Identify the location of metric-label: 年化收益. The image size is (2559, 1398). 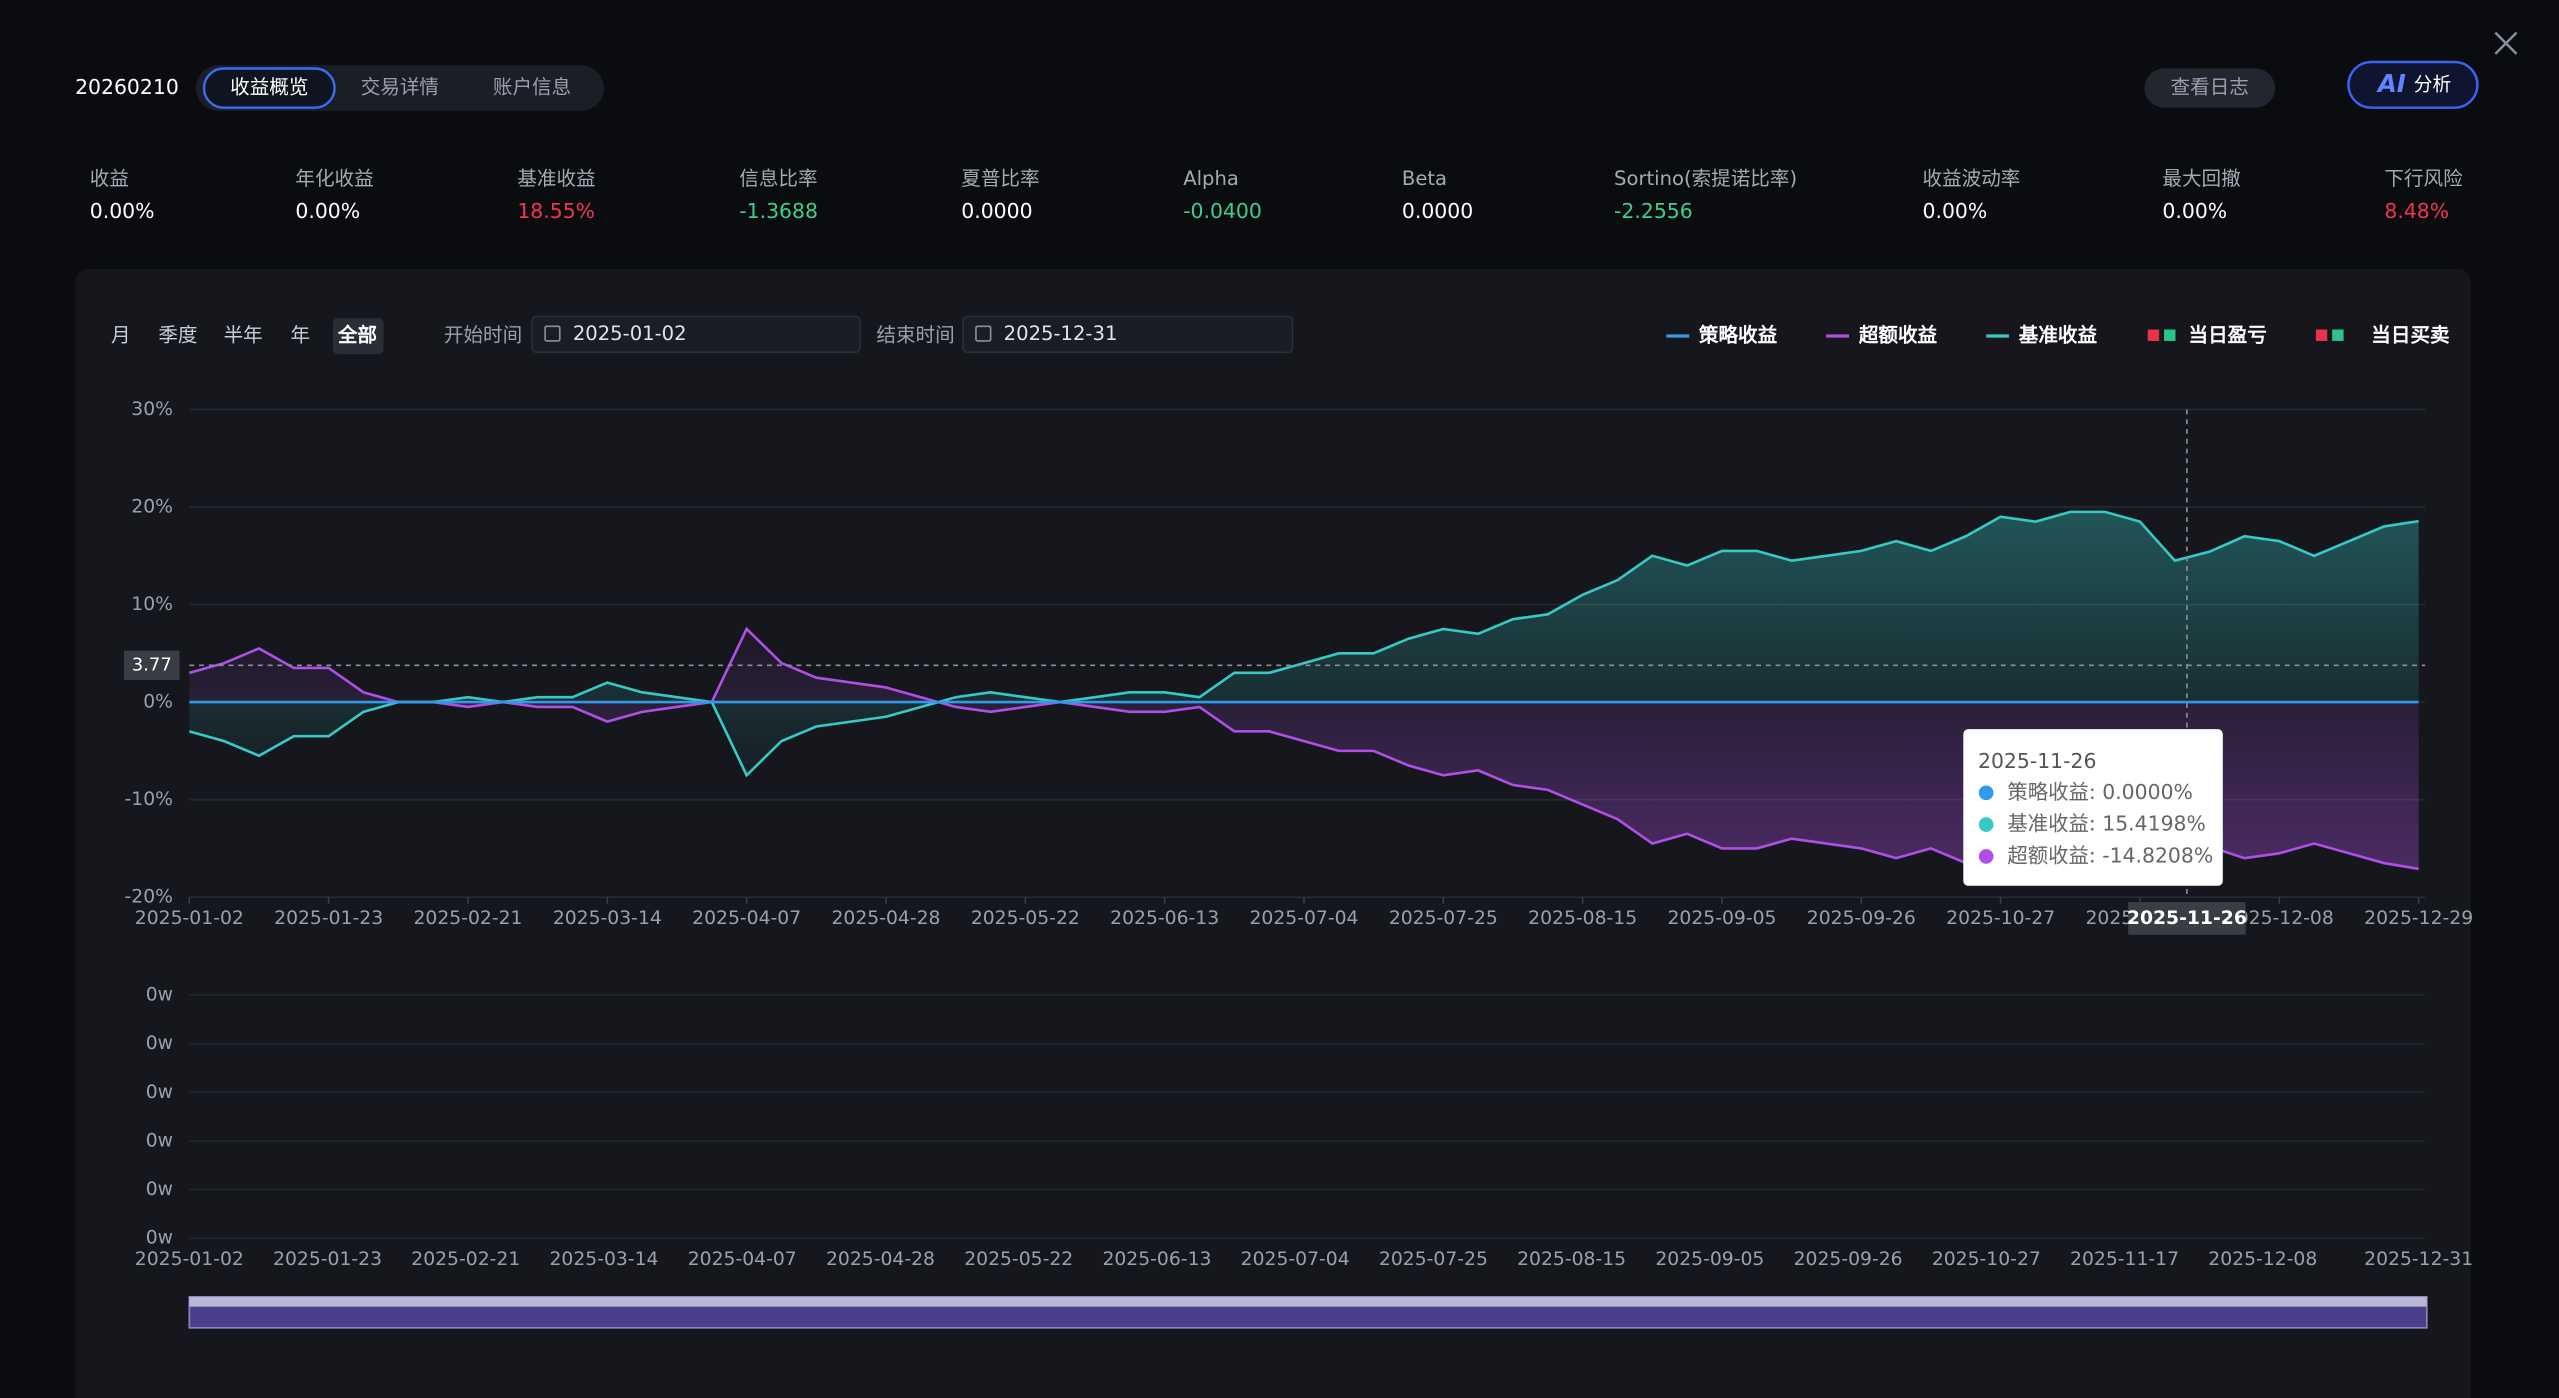
(334, 178).